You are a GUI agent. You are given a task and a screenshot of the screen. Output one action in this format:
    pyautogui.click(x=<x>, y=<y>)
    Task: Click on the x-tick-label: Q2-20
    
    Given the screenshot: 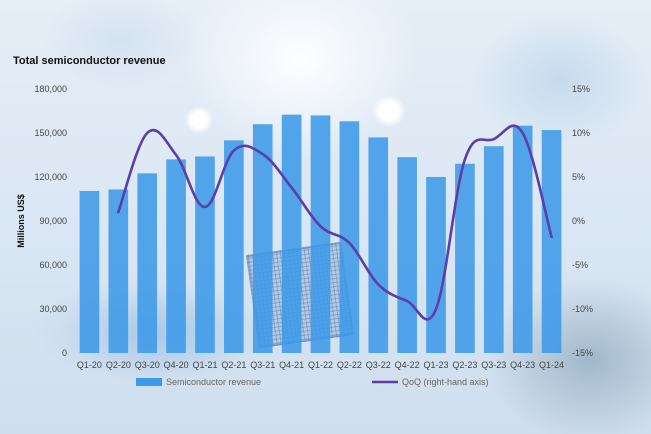 What is the action you would take?
    pyautogui.click(x=118, y=365)
    